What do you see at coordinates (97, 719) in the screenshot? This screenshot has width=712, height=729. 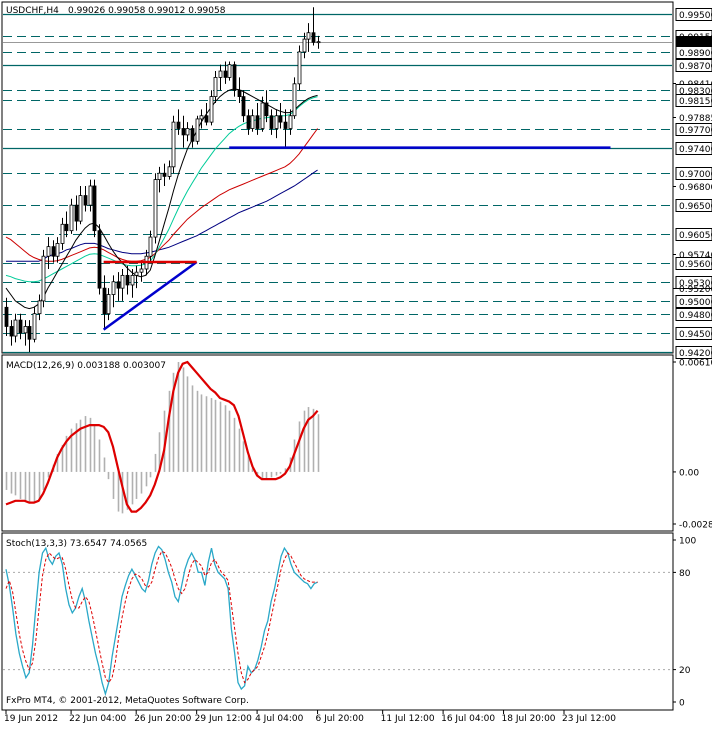 I see `time-tick-label: 22 Jun 04:00` at bounding box center [97, 719].